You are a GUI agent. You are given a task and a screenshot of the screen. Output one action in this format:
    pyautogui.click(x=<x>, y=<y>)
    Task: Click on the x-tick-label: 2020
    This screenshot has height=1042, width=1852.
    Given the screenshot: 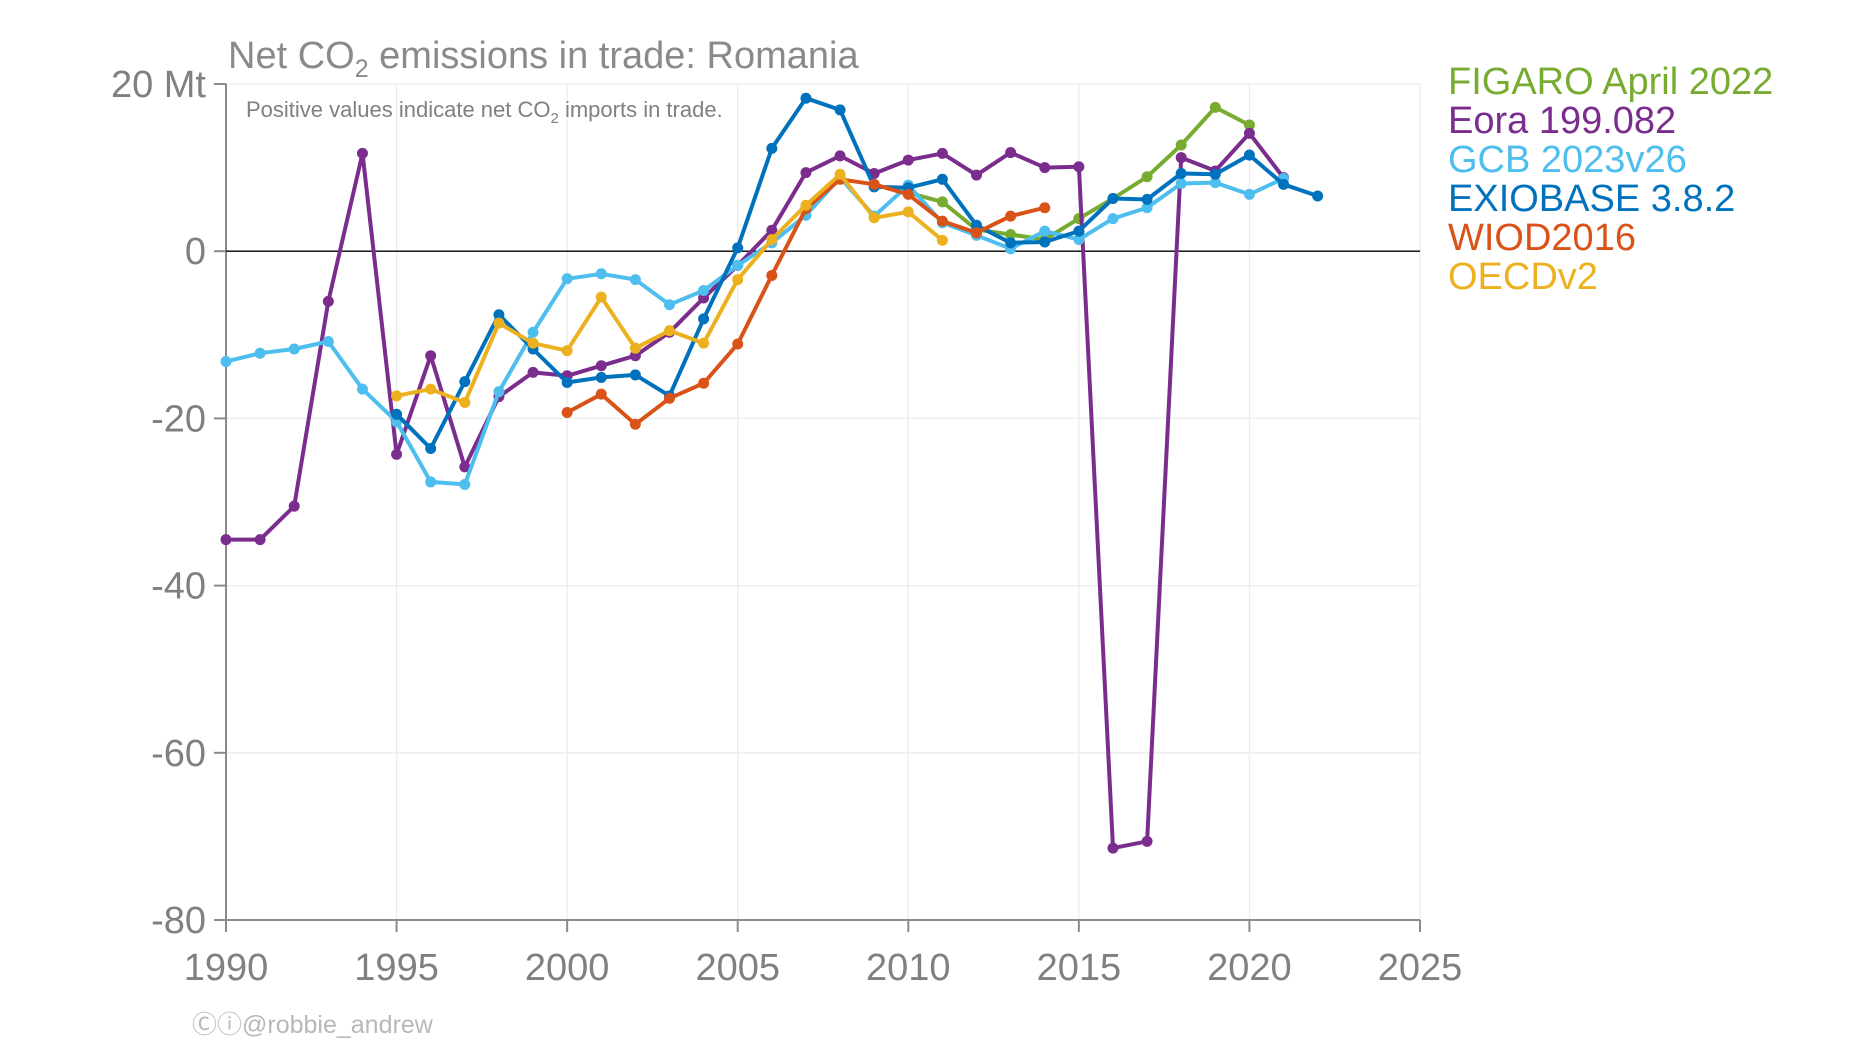 What is the action you would take?
    pyautogui.click(x=1249, y=968)
    